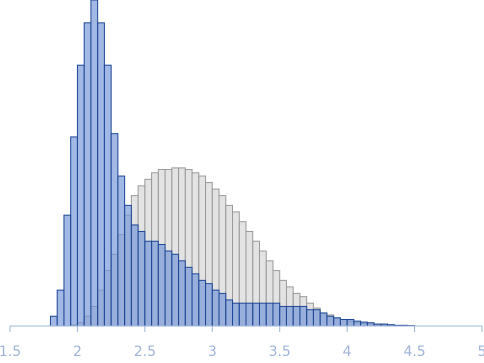 This screenshot has height=363, width=484. Describe the element at coordinates (414, 352) in the screenshot. I see `x-tick-label: 4.5` at that location.